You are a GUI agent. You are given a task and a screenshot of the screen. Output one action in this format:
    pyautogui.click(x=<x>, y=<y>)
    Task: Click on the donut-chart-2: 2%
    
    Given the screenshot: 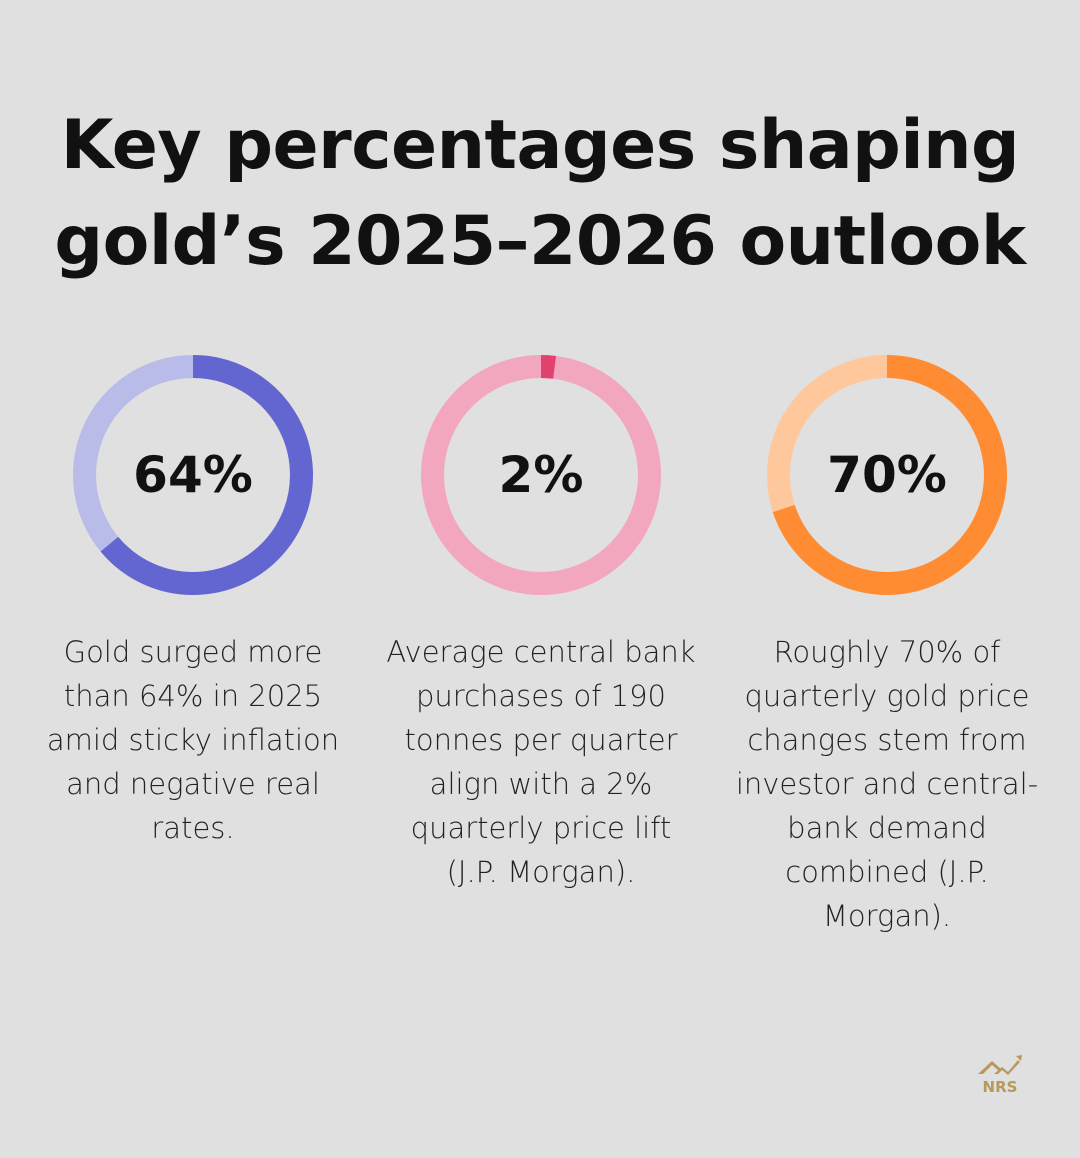 What is the action you would take?
    pyautogui.click(x=541, y=475)
    